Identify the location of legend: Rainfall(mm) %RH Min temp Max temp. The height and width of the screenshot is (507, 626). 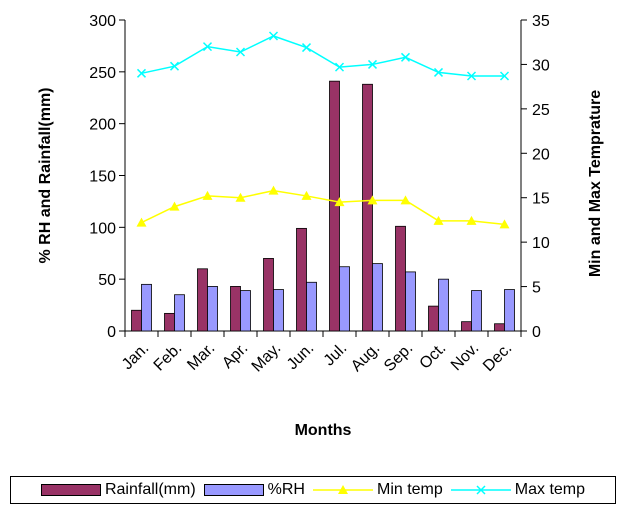
(313, 490).